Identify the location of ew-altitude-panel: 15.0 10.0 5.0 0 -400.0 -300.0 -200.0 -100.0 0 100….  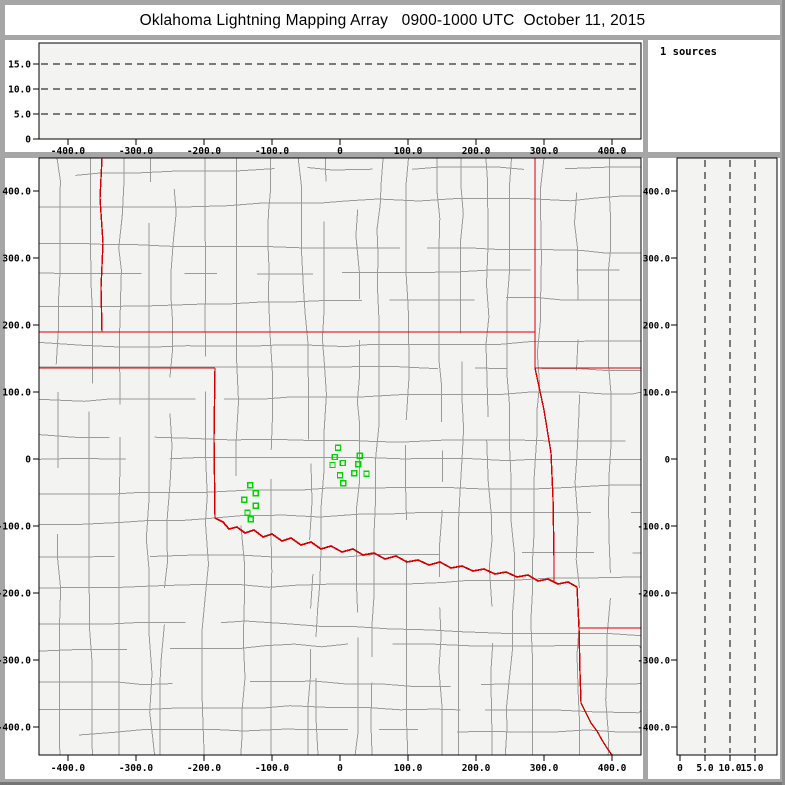
(324, 98).